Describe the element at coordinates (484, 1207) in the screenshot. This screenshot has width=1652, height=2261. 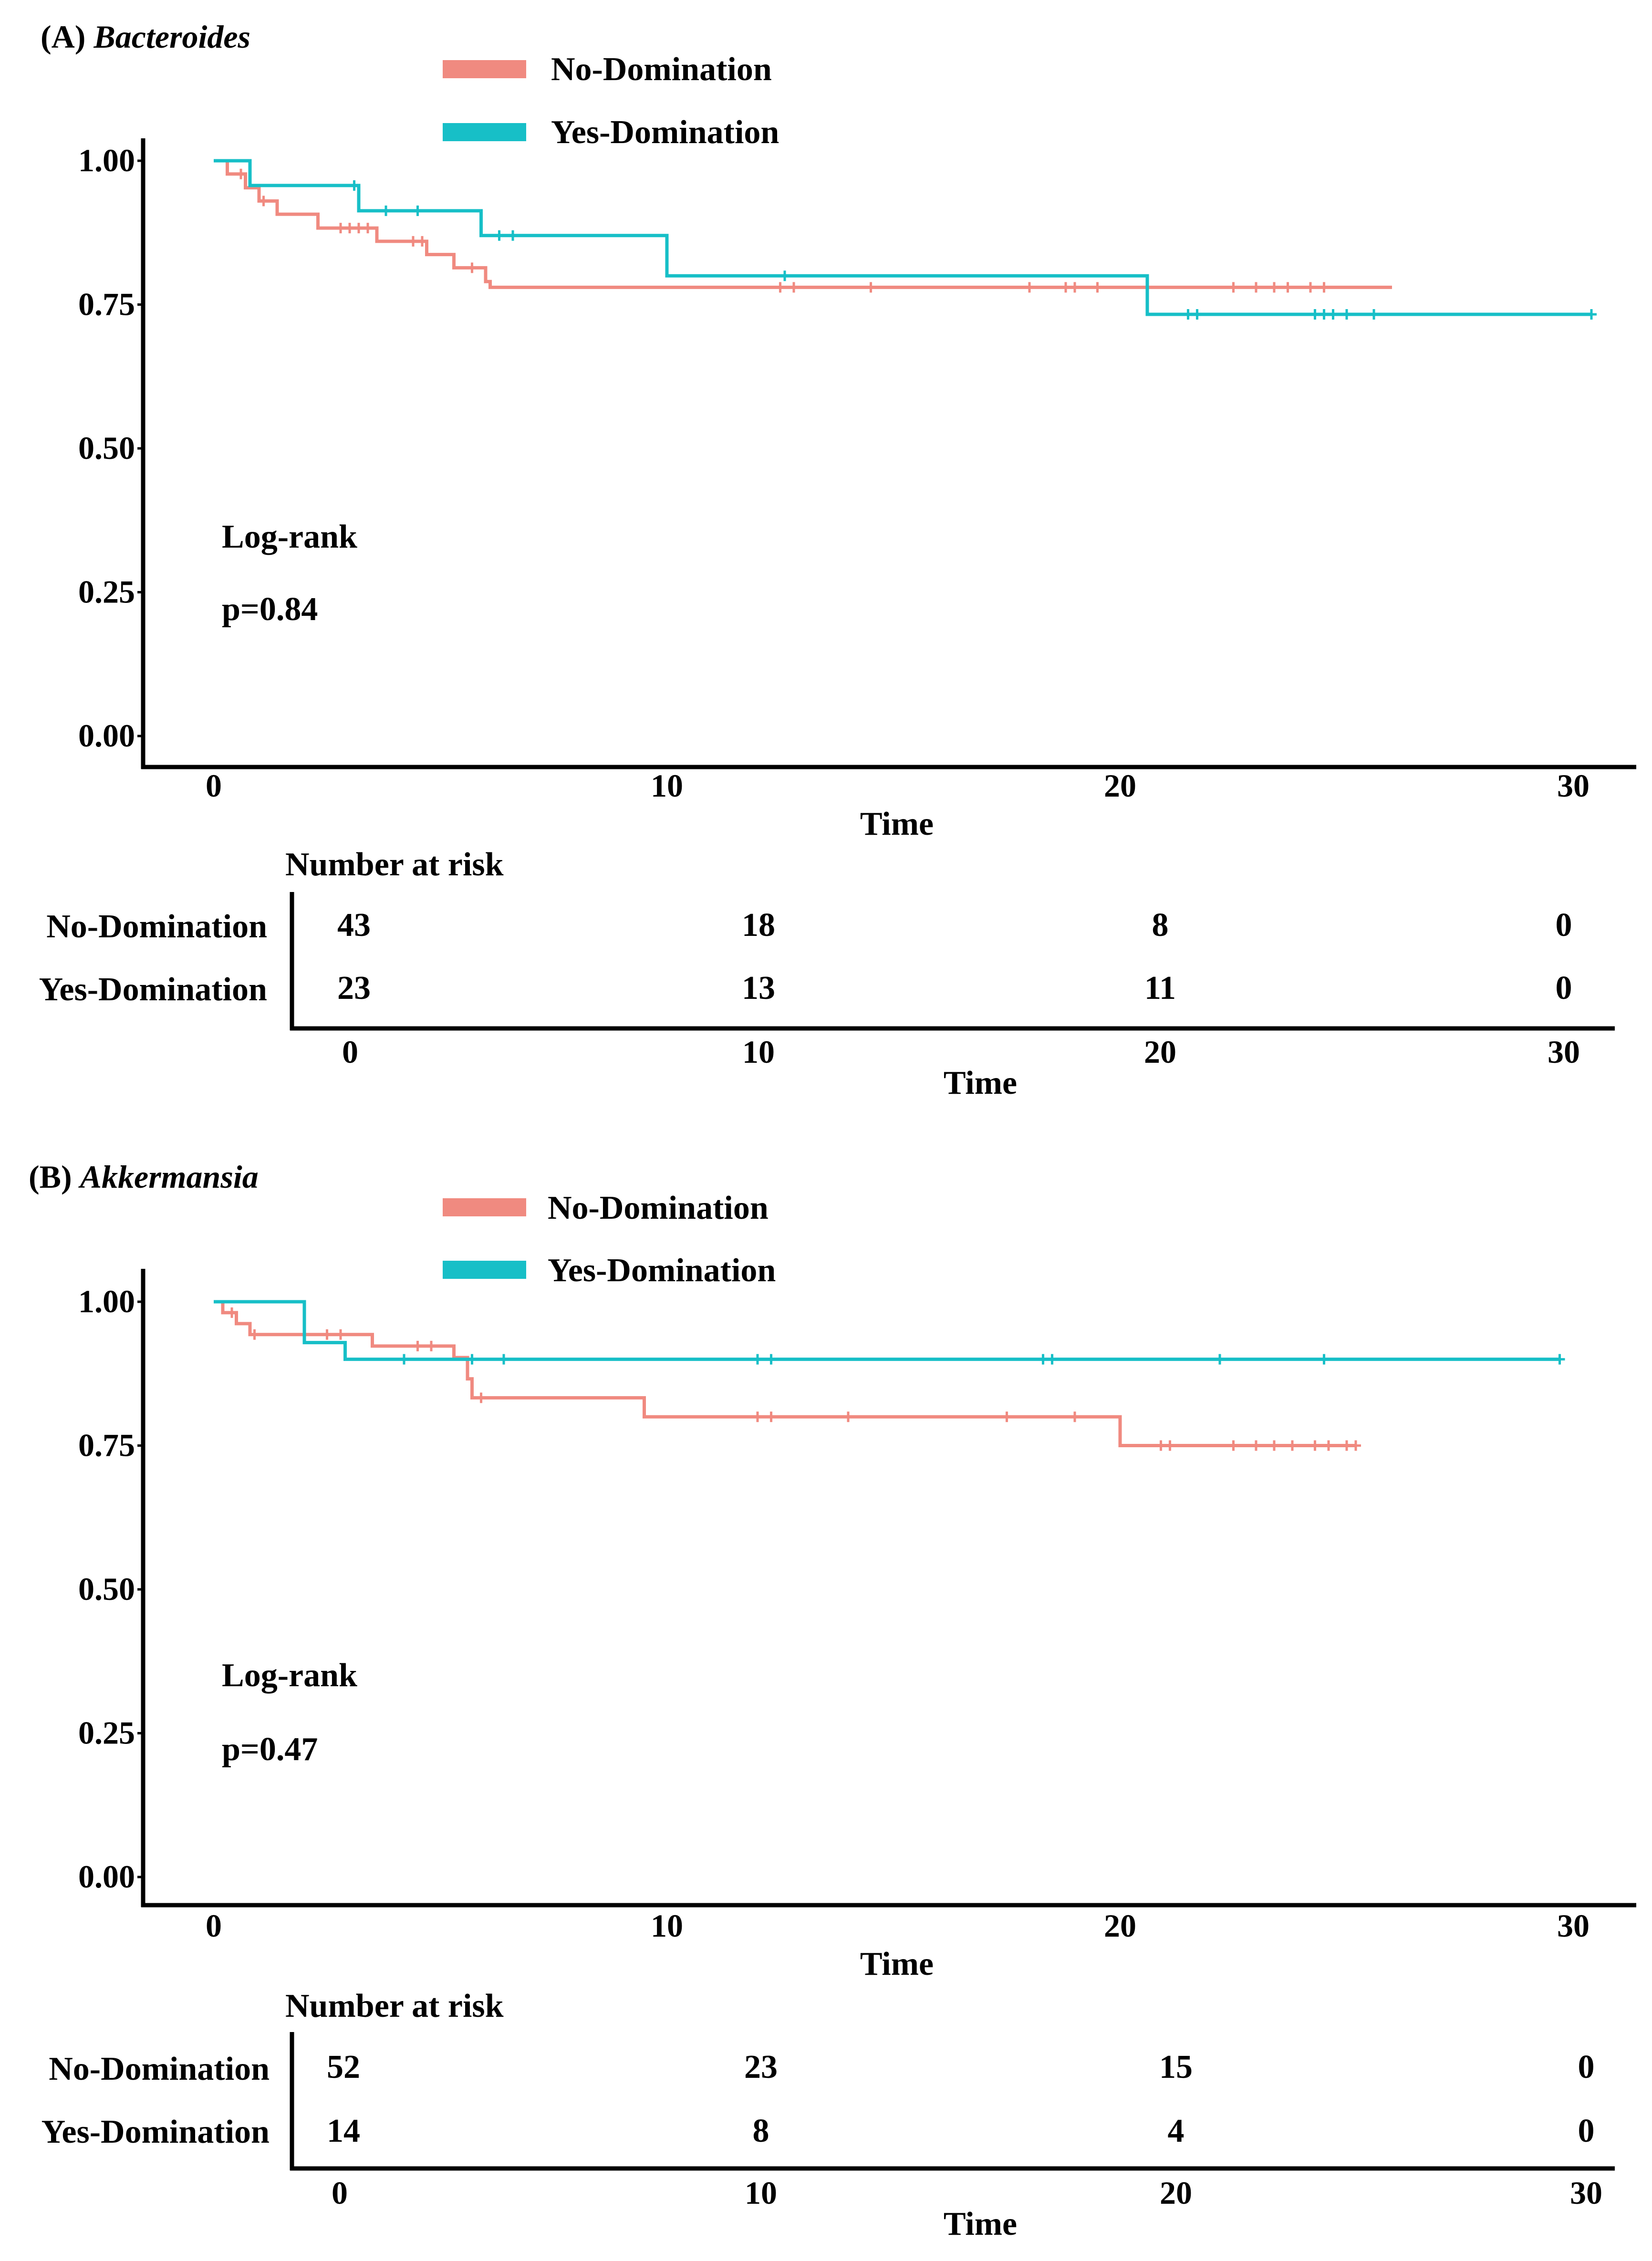
I see `legend-no-swatch` at that location.